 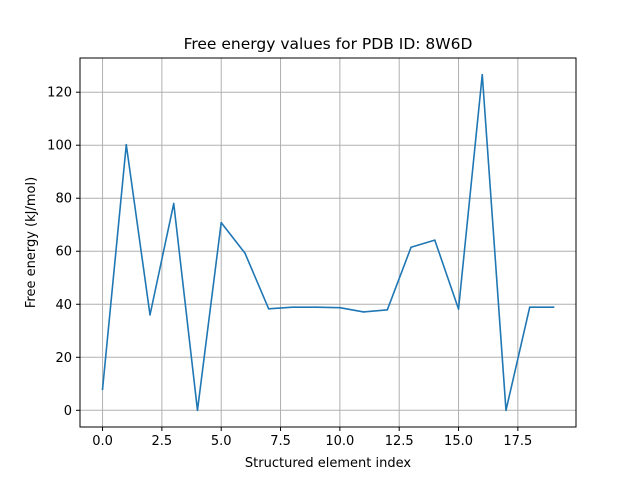 What do you see at coordinates (328, 44) in the screenshot?
I see `chart-title: Free energy values for PDB ID: 8W6D` at bounding box center [328, 44].